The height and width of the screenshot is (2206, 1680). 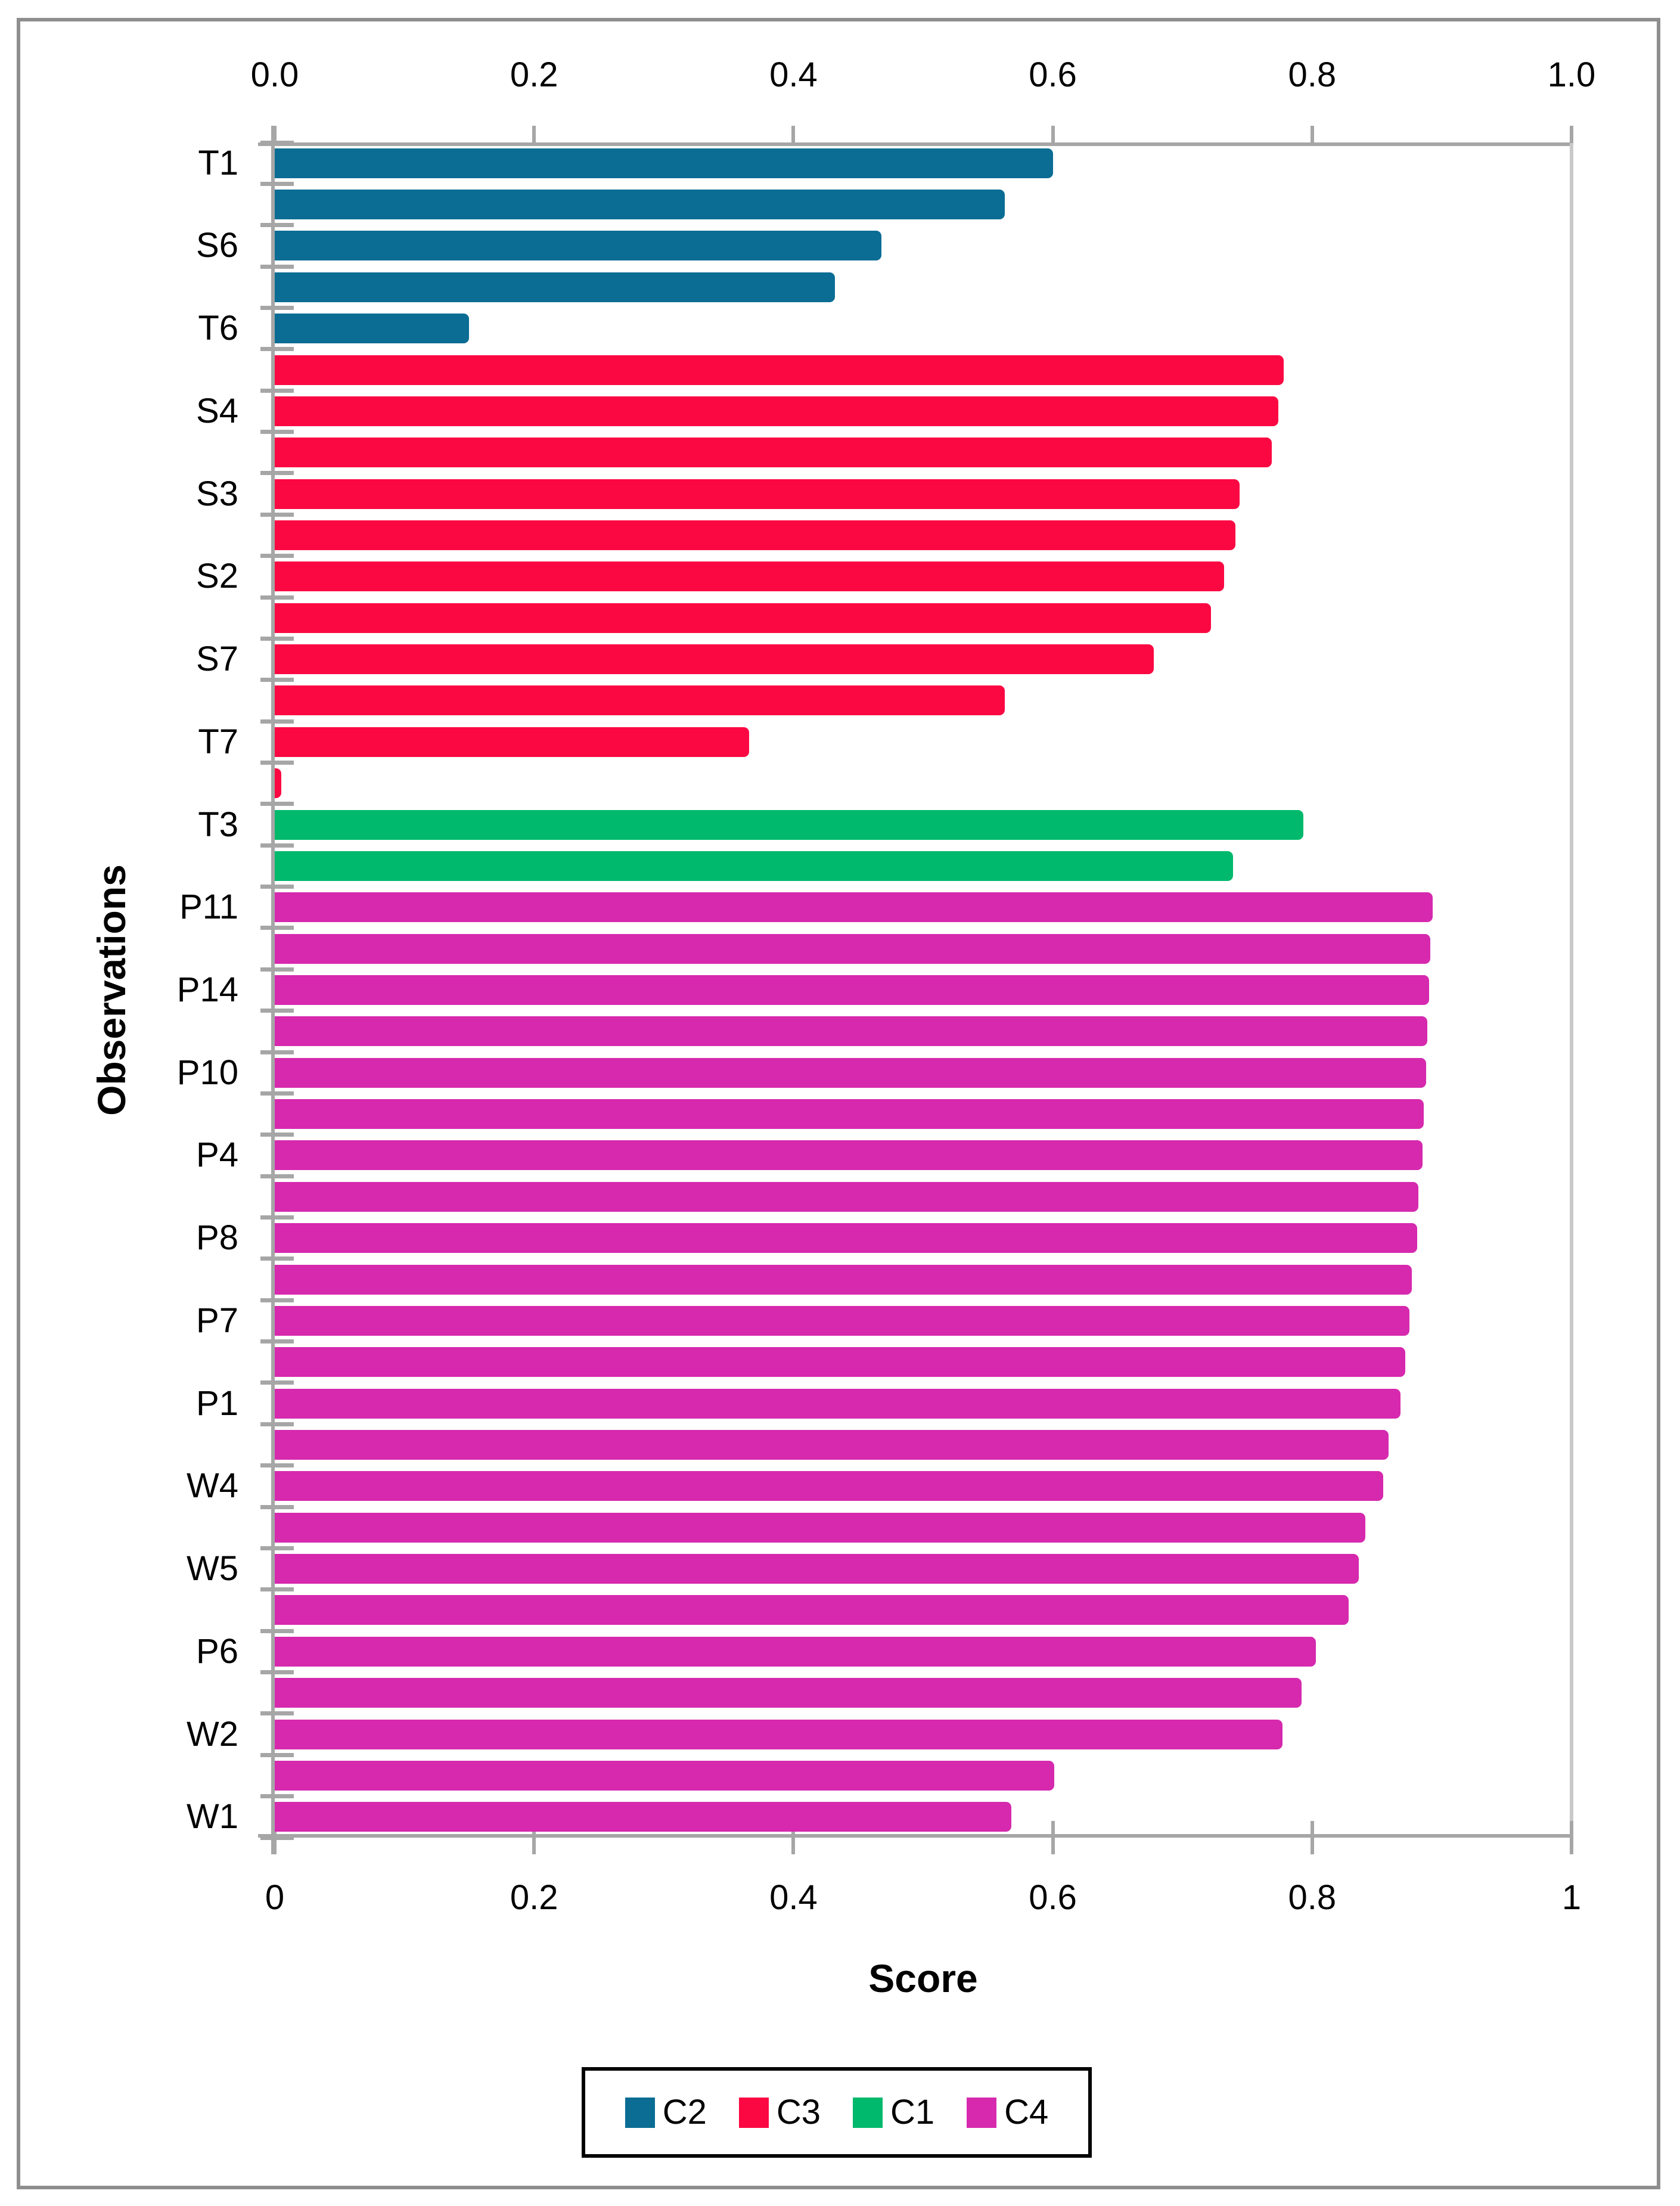 What do you see at coordinates (793, 1898) in the screenshot?
I see `bottom-axis-tick-label: 0.4` at bounding box center [793, 1898].